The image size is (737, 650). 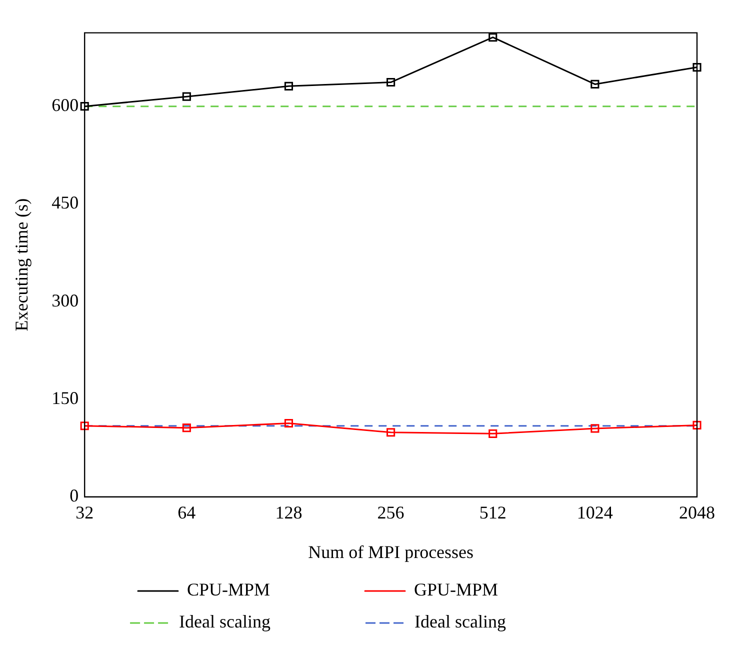 What do you see at coordinates (697, 512) in the screenshot?
I see `x-tick-label: 2048` at bounding box center [697, 512].